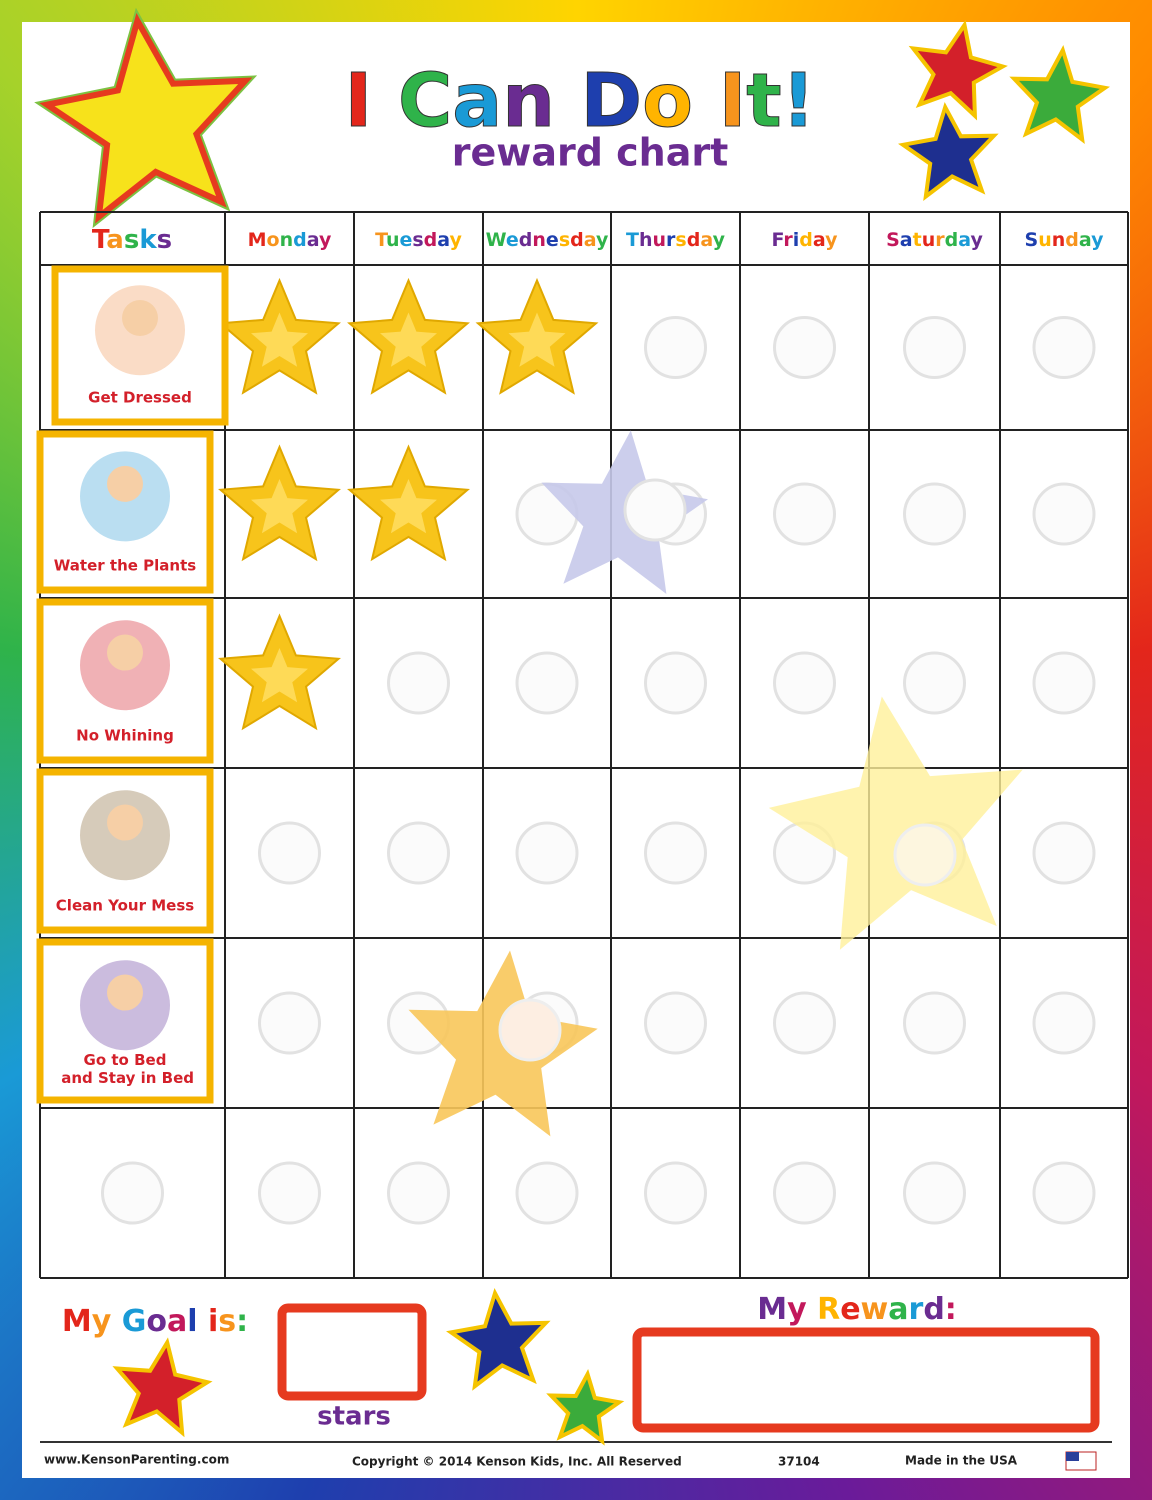 This screenshot has height=1500, width=1152. I want to click on day-heading: Saturday, so click(934, 240).